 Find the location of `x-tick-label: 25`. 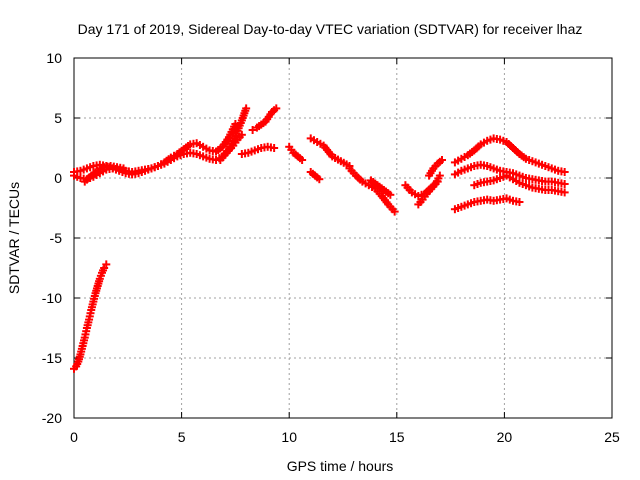

x-tick-label: 25 is located at coordinates (612, 437).